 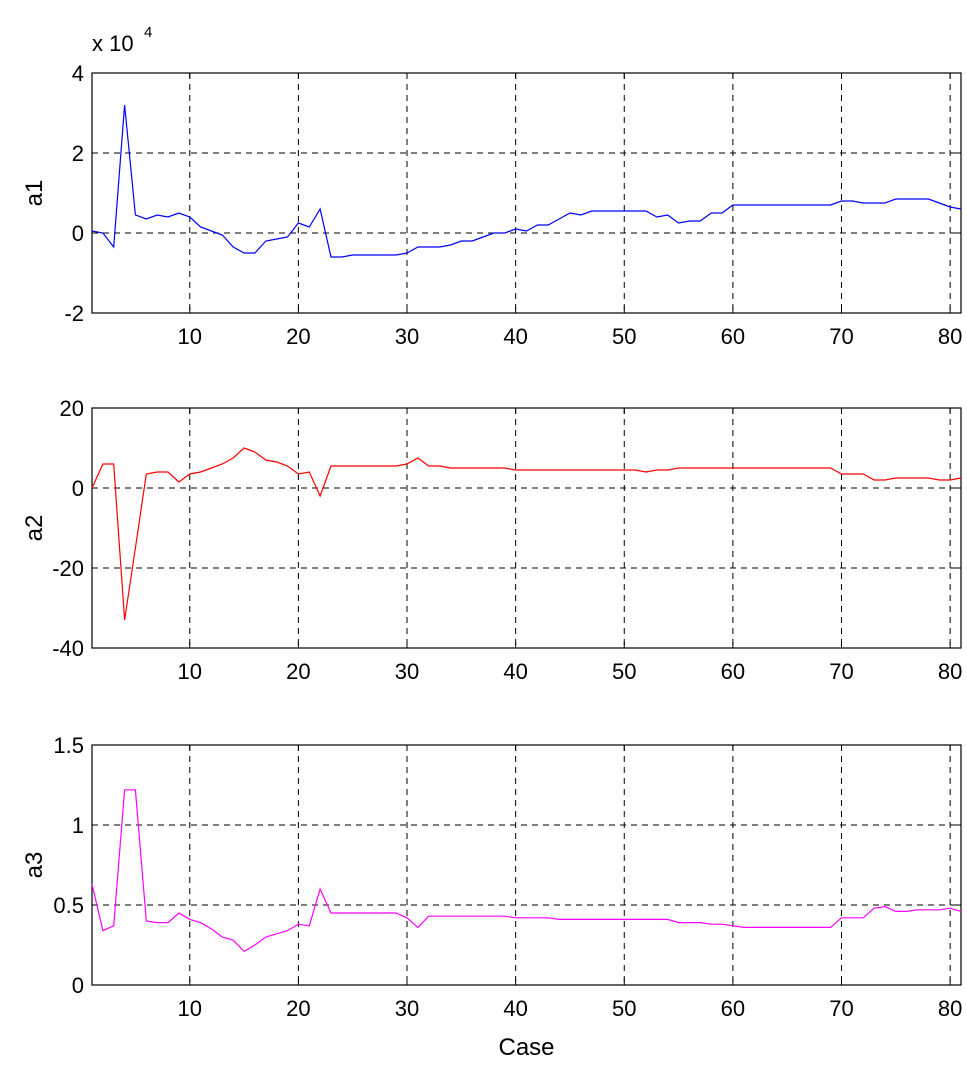 What do you see at coordinates (526, 534) in the screenshot?
I see `series-line-a2` at bounding box center [526, 534].